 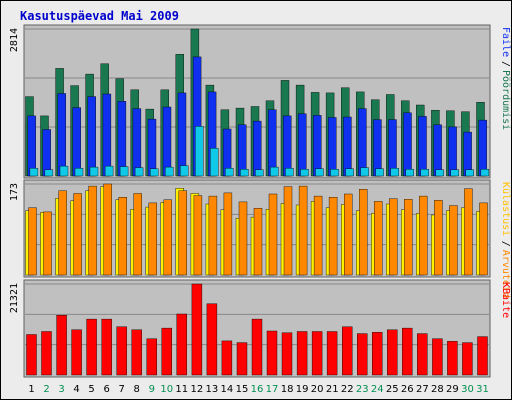 I want to click on chart-title: Kasutuspäevad Mai 2009, so click(x=99, y=16).